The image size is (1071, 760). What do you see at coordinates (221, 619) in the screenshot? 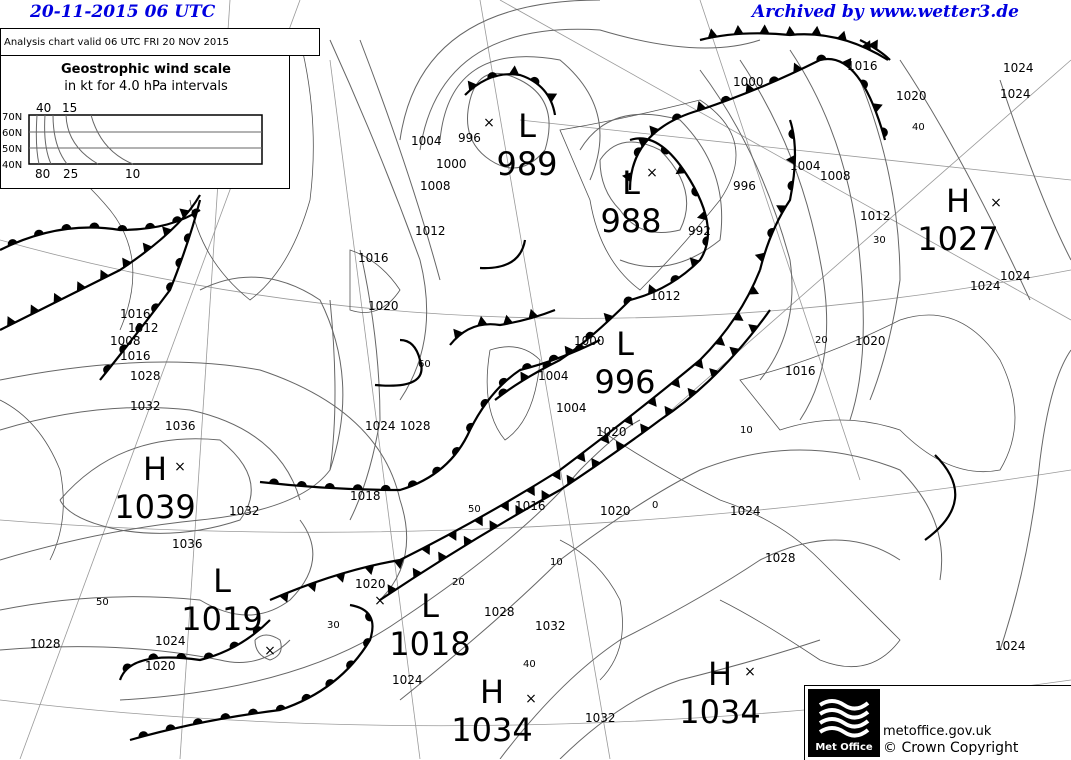
I see `pressure-value: 1019` at bounding box center [221, 619].